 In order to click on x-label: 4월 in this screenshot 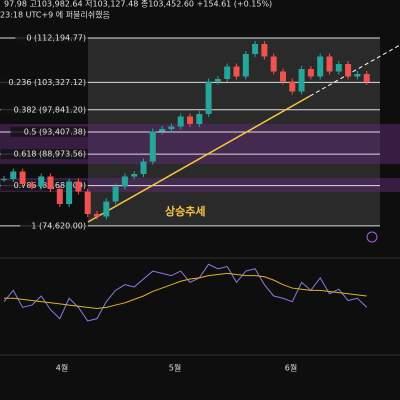, I will do `click(62, 368)`.